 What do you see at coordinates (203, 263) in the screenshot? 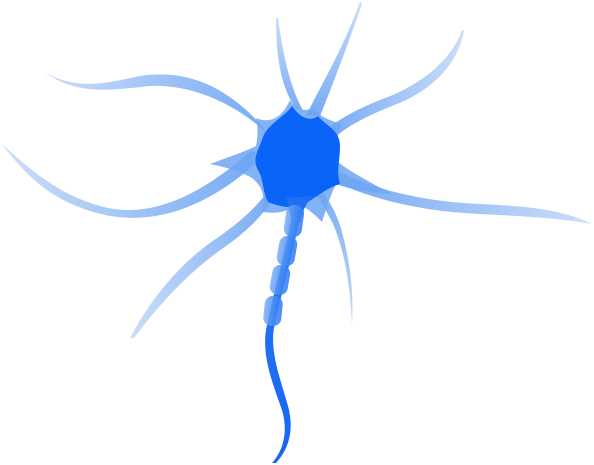
I see `dendrite-lower-left` at bounding box center [203, 263].